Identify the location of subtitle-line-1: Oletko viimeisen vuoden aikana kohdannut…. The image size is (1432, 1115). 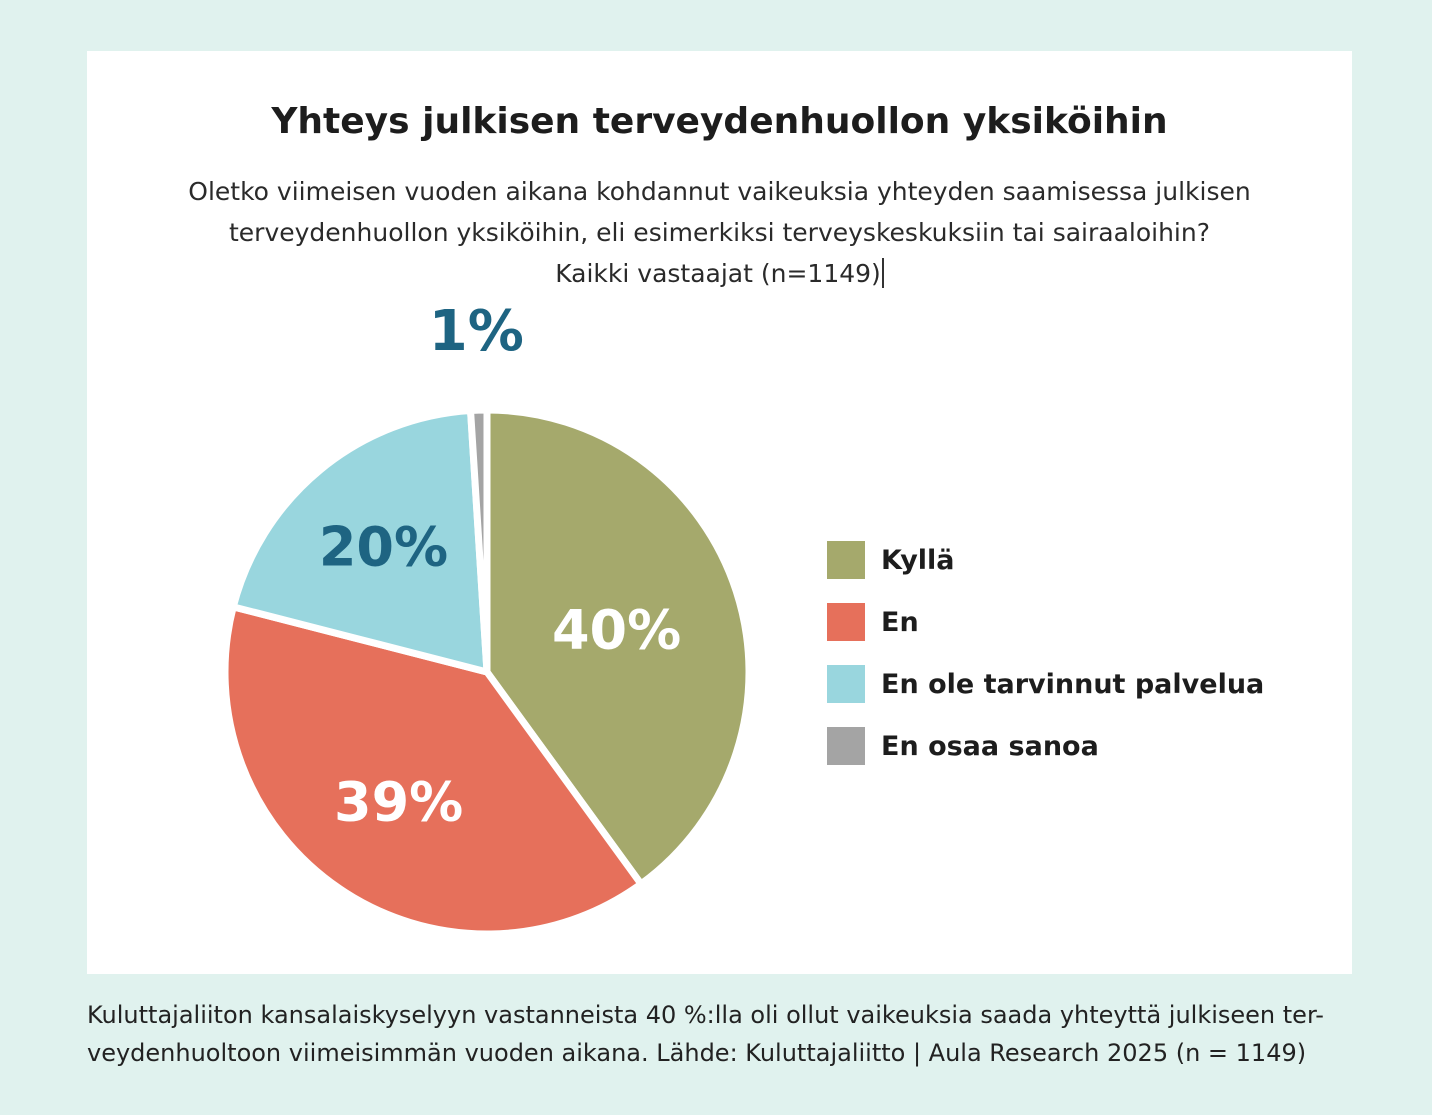
(719, 191).